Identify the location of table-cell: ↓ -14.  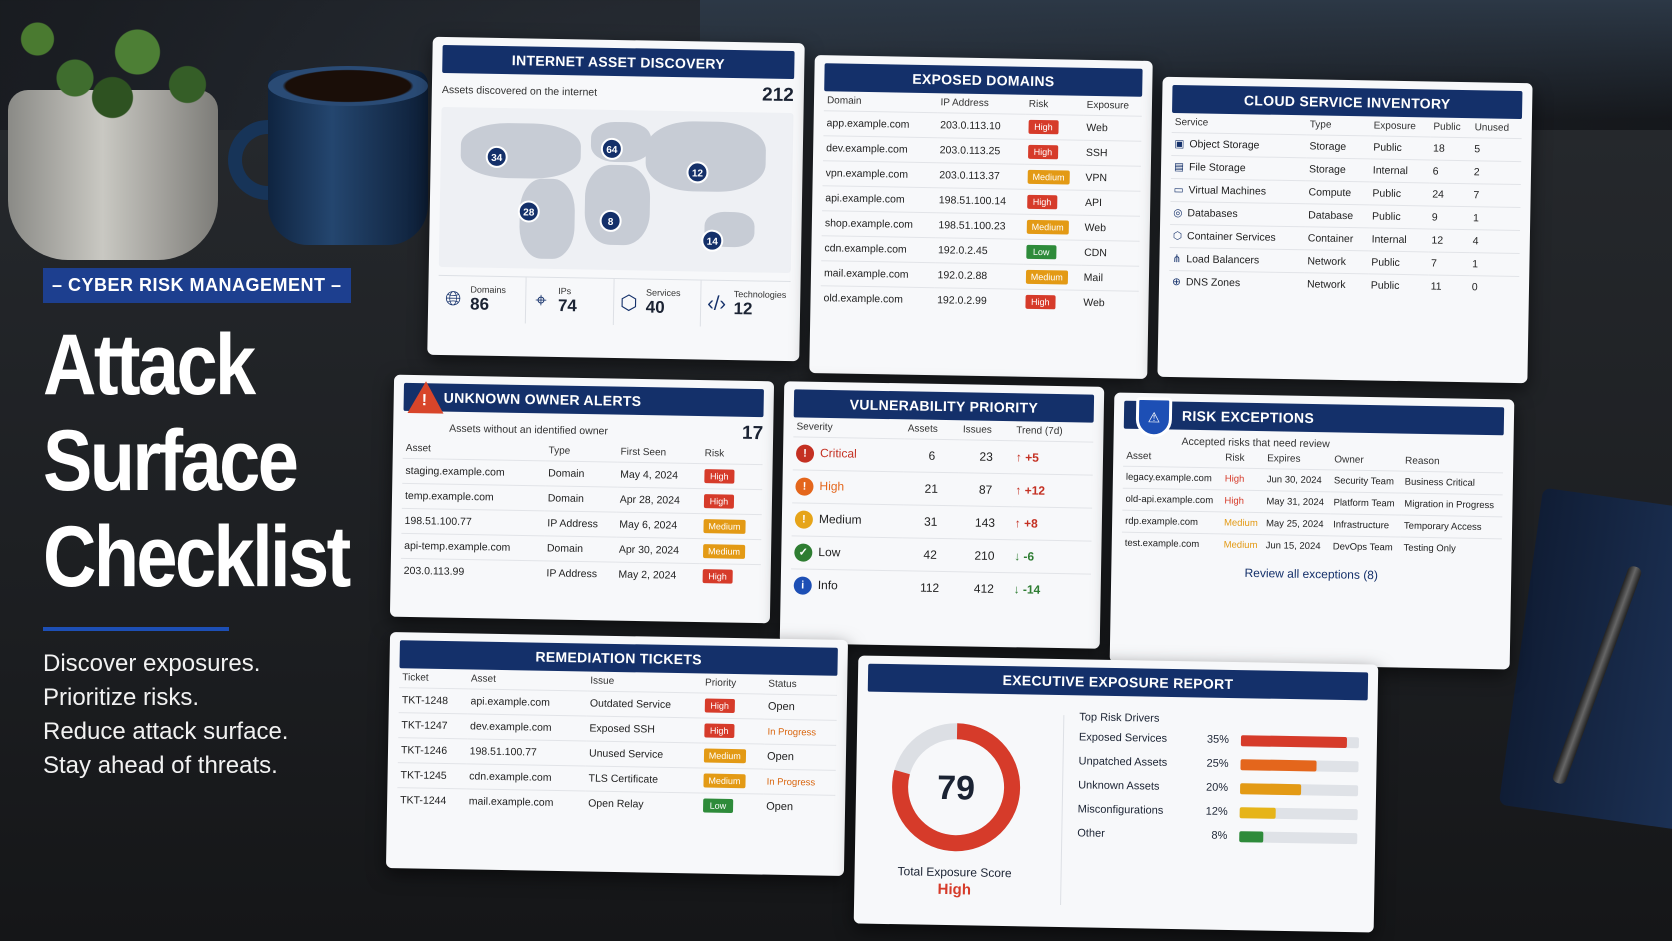
(1050, 589).